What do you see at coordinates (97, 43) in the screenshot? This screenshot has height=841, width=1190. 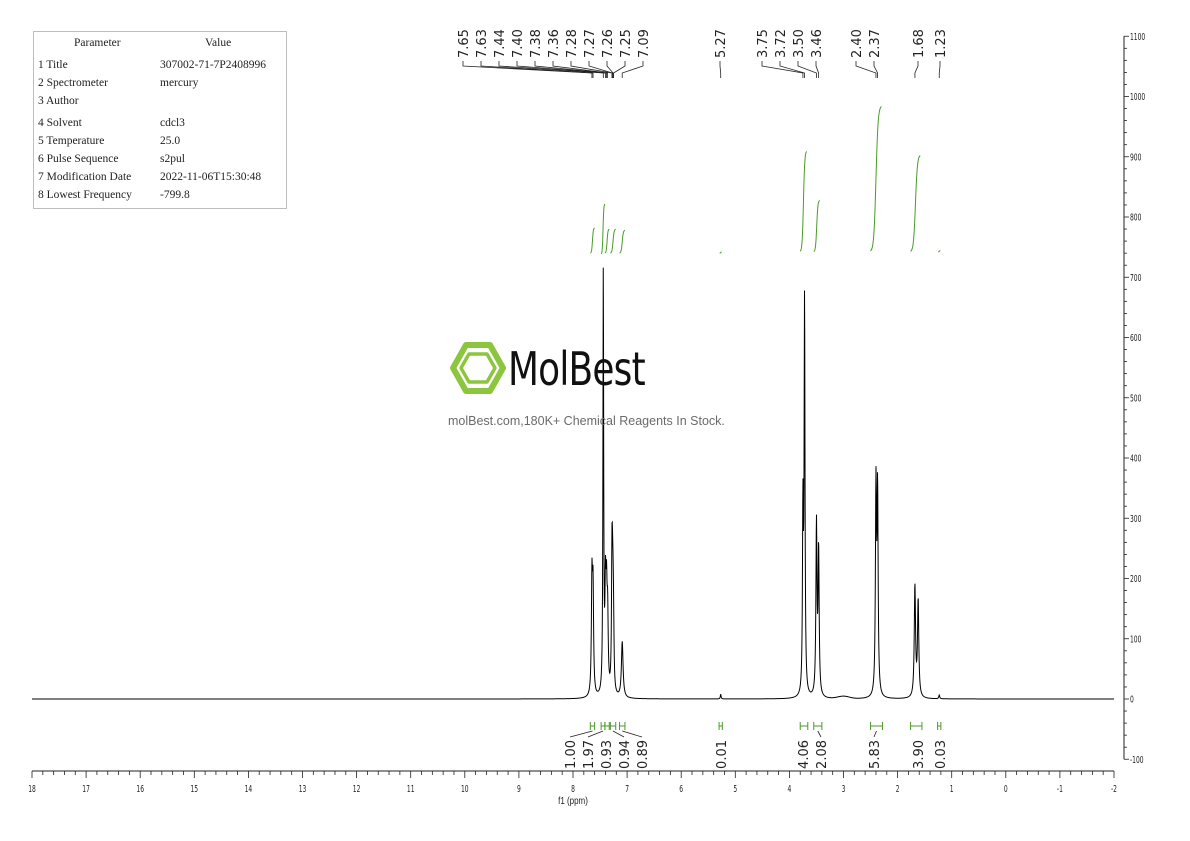 I see `parameter-column-header: Parameter` at bounding box center [97, 43].